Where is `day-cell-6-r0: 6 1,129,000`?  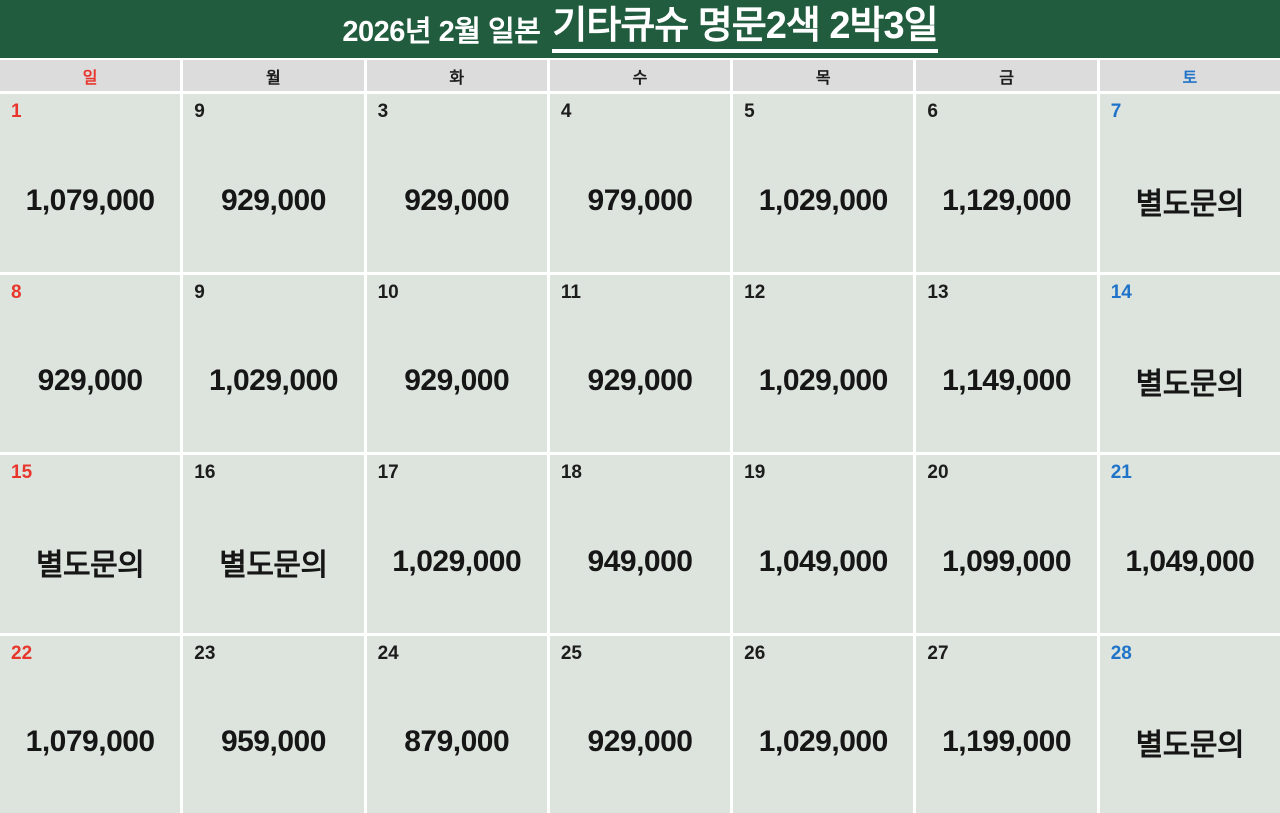
day-cell-6-r0: 6 1,129,000 is located at coordinates (1006, 183).